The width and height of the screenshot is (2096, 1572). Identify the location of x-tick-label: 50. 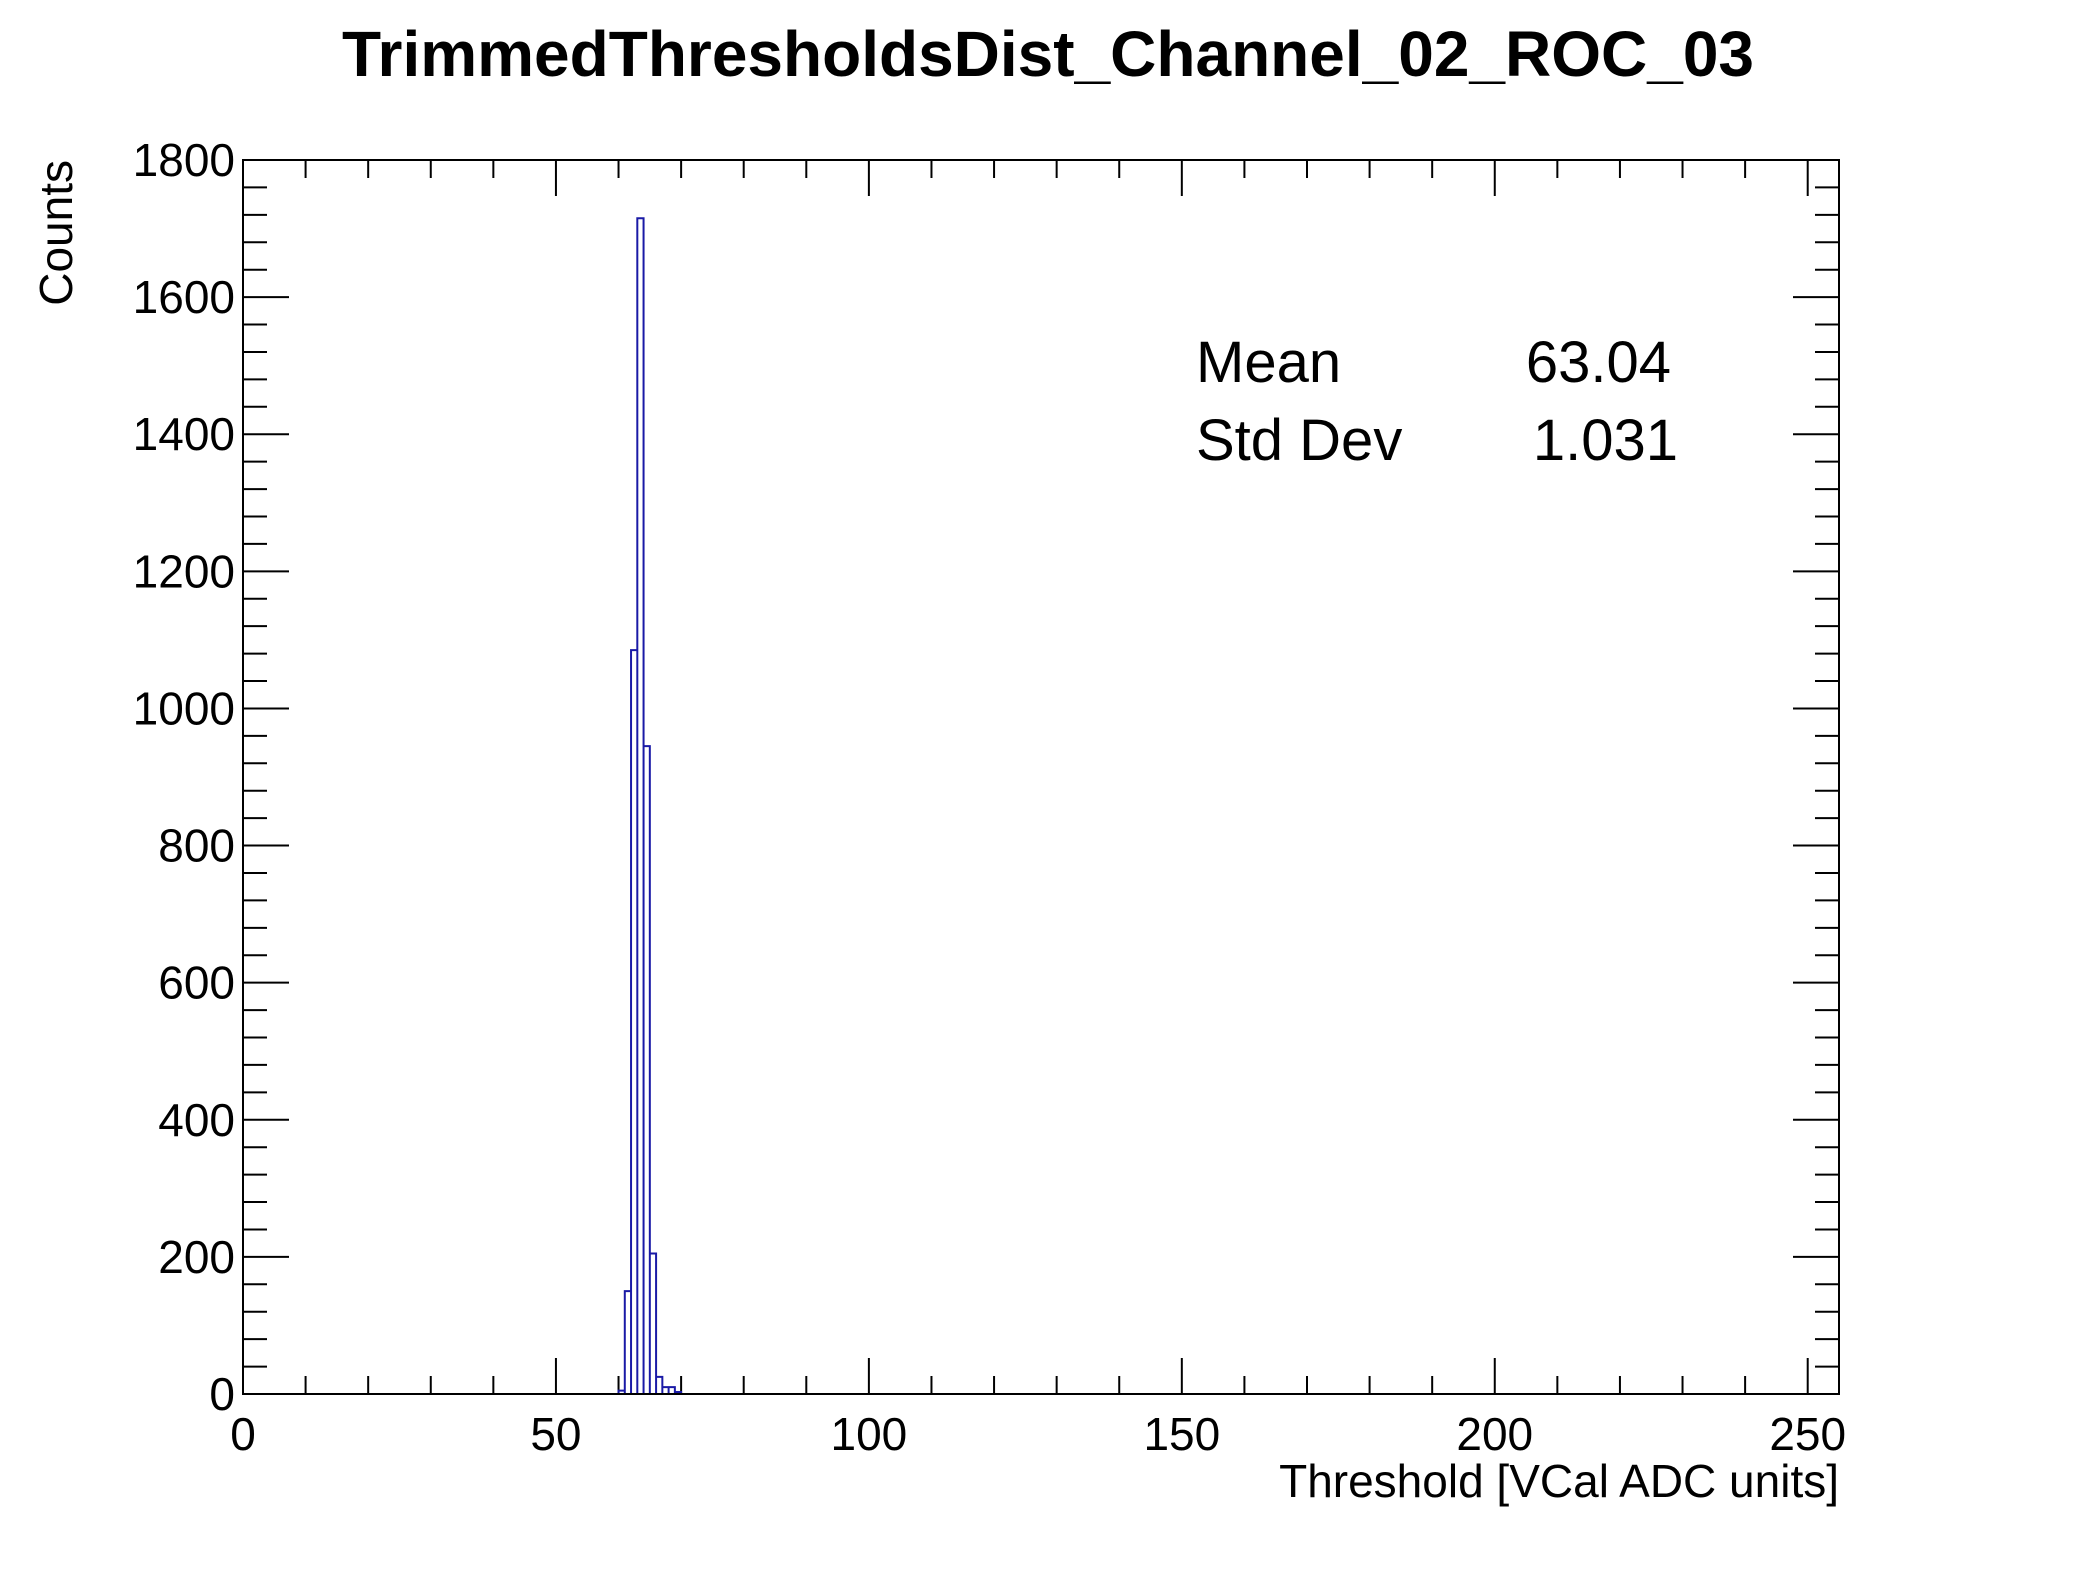
(555, 1434).